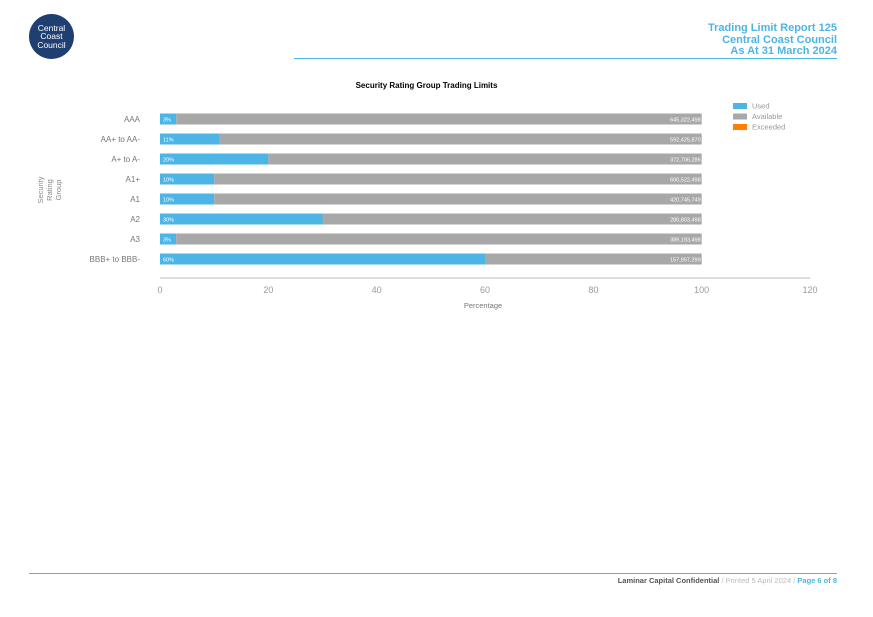 This screenshot has width=873, height=617. I want to click on used-percent-label: 30%, so click(168, 221).